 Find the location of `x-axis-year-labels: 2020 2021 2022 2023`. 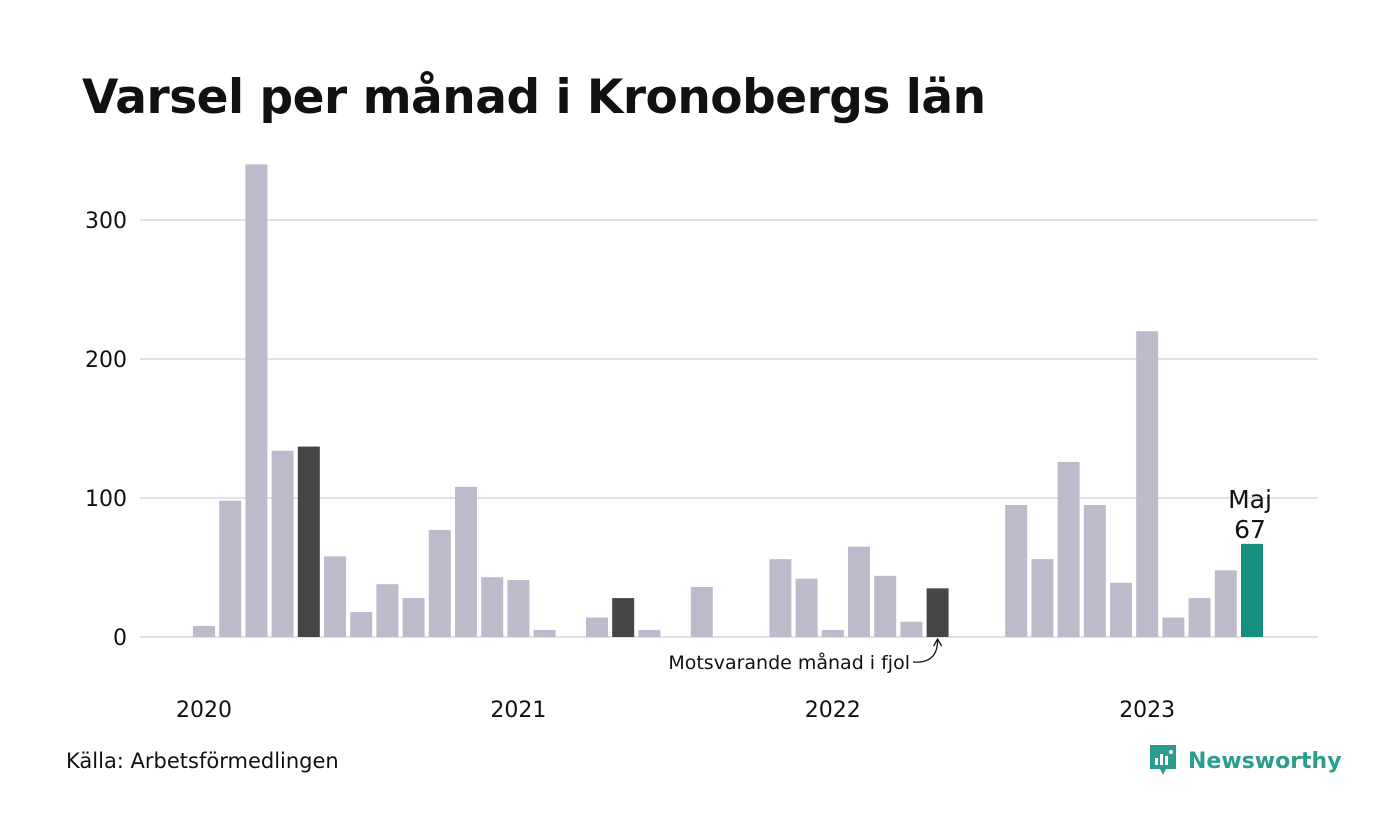

x-axis-year-labels: 2020 2021 2022 2023 is located at coordinates (675, 710).